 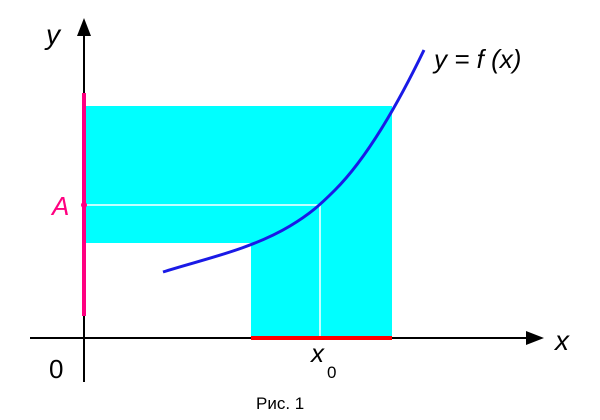 What do you see at coordinates (321, 221) in the screenshot?
I see `vertical-neighborhood-band` at bounding box center [321, 221].